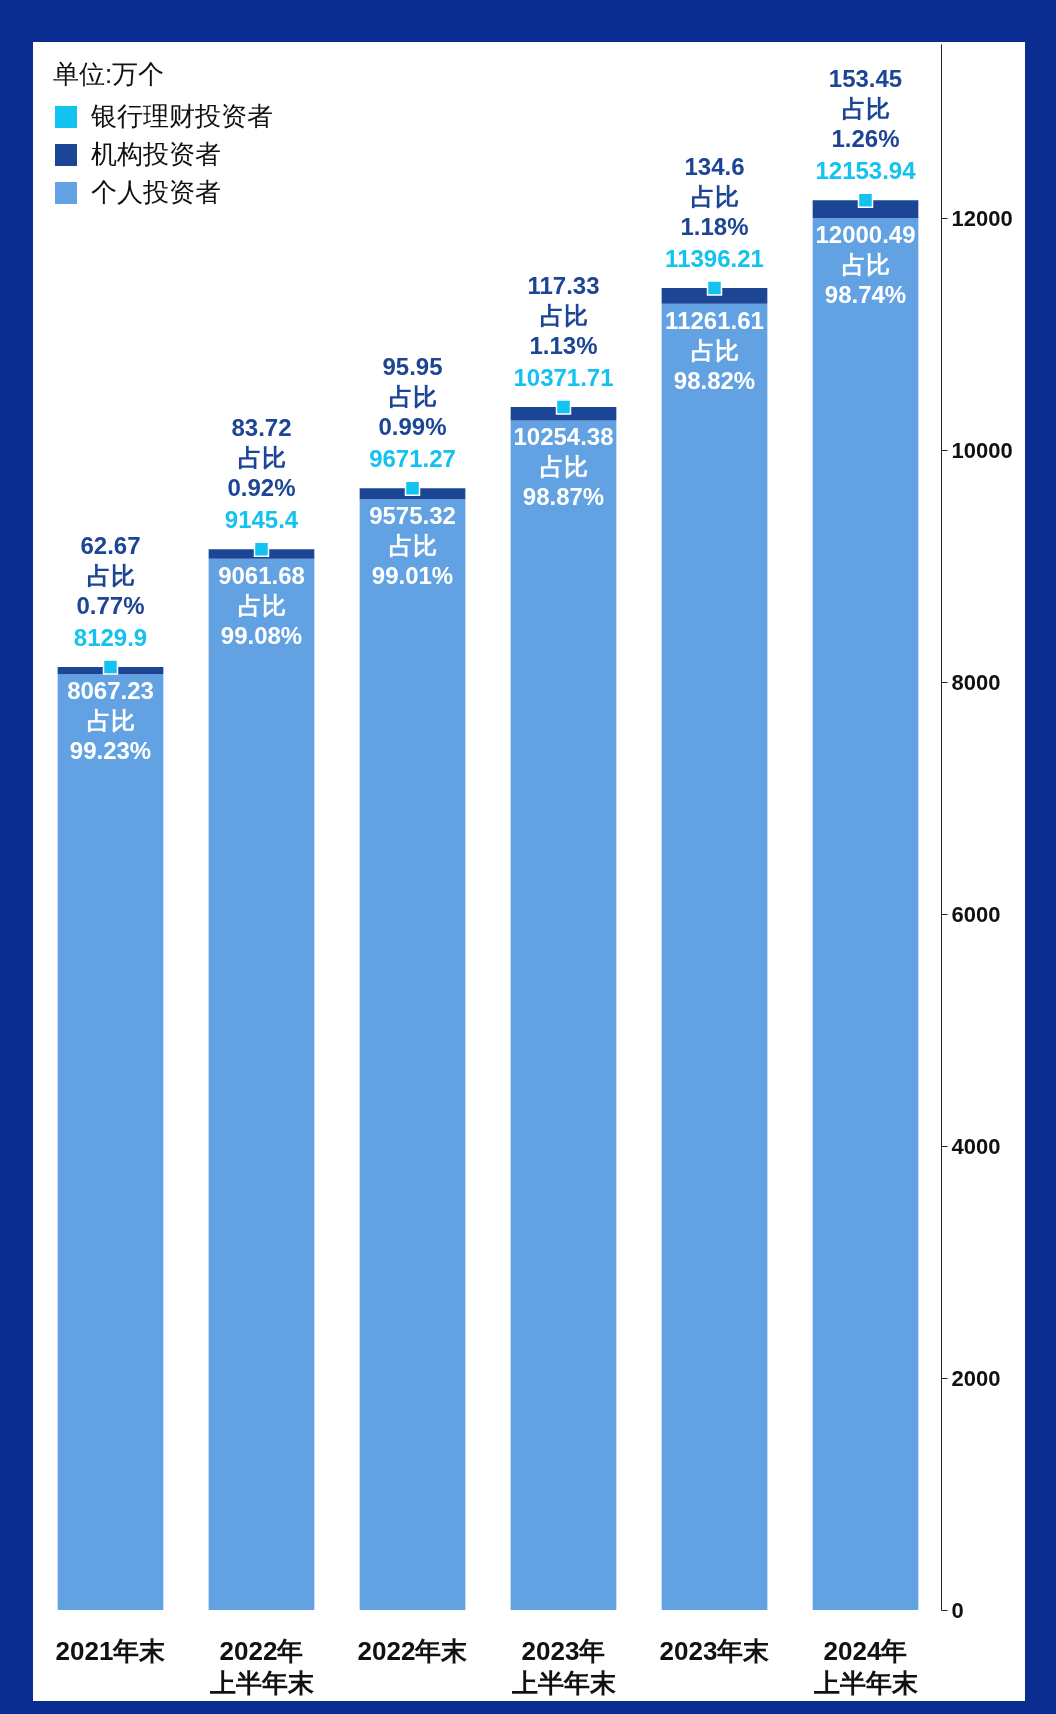 The image size is (1056, 1714). What do you see at coordinates (714, 197) in the screenshot?
I see `data-label: 134.6 占比 1.18%` at bounding box center [714, 197].